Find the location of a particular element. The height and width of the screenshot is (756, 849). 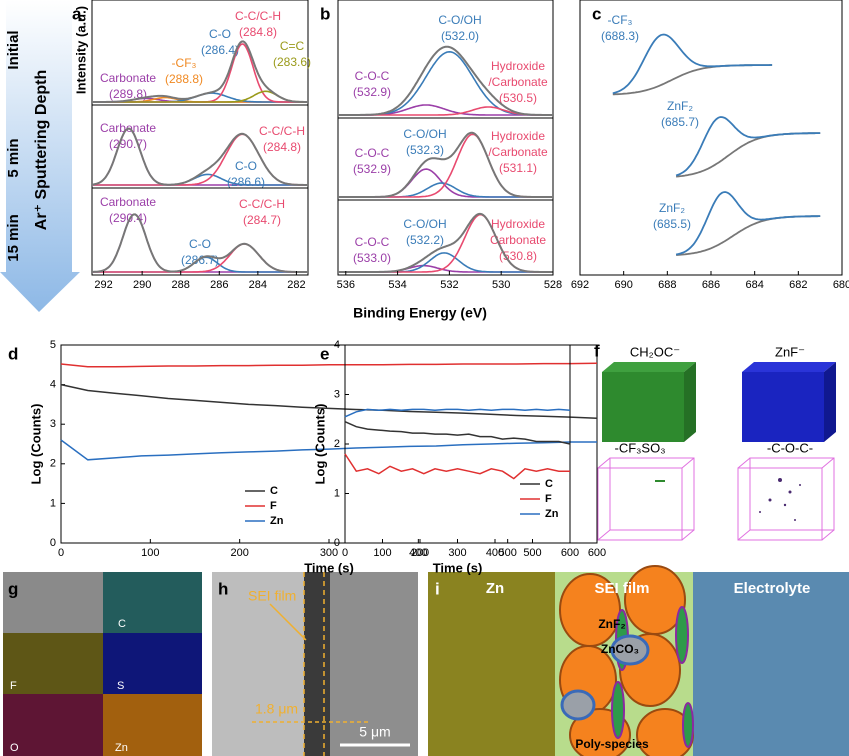

stage-label: 5 min is located at coordinates (13, 157).